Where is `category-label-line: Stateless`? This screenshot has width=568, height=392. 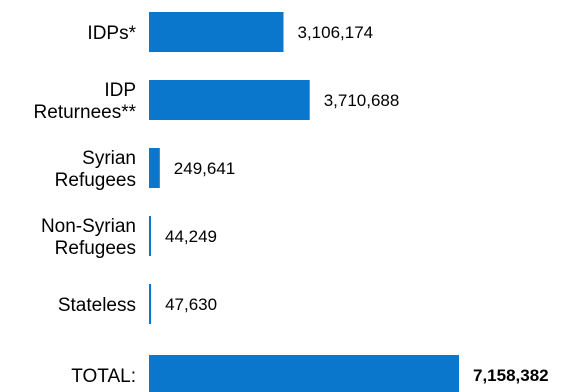
category-label-line: Stateless is located at coordinates (97, 305).